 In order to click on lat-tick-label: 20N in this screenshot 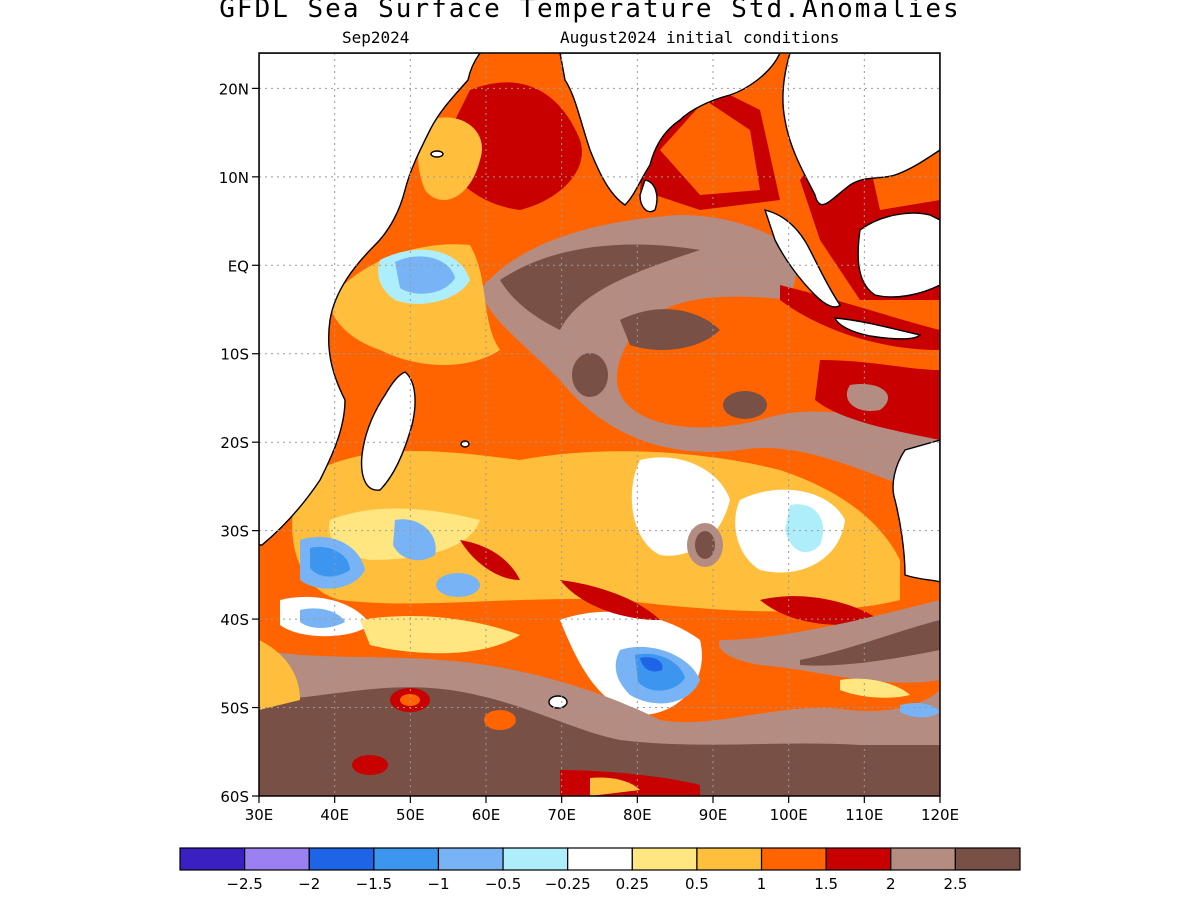, I will do `click(234, 89)`.